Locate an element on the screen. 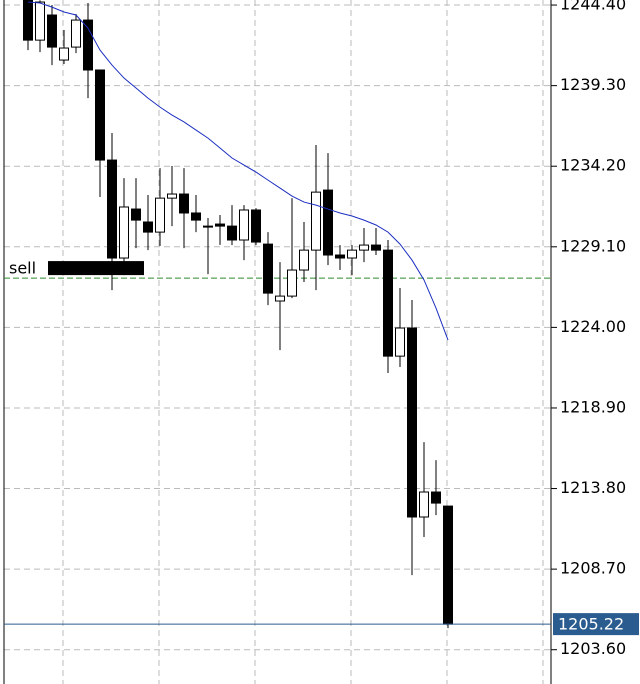 The image size is (640, 684). y-tick-label: 1244.40 is located at coordinates (593, 7).